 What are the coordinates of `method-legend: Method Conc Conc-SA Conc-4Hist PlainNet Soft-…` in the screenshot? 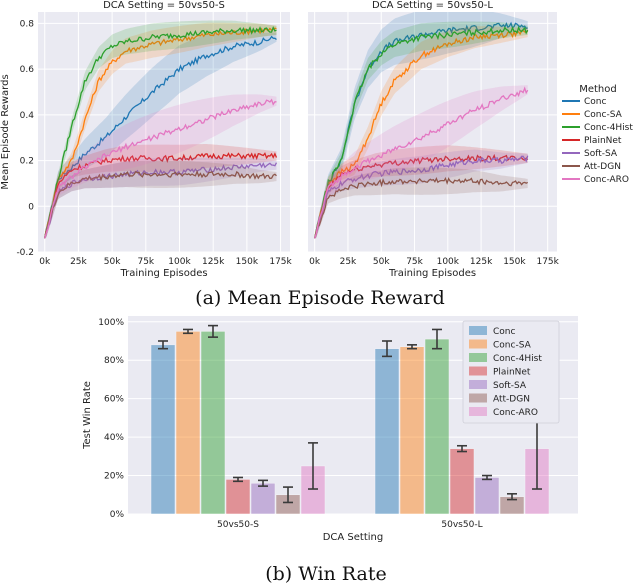 It's located at (597, 134).